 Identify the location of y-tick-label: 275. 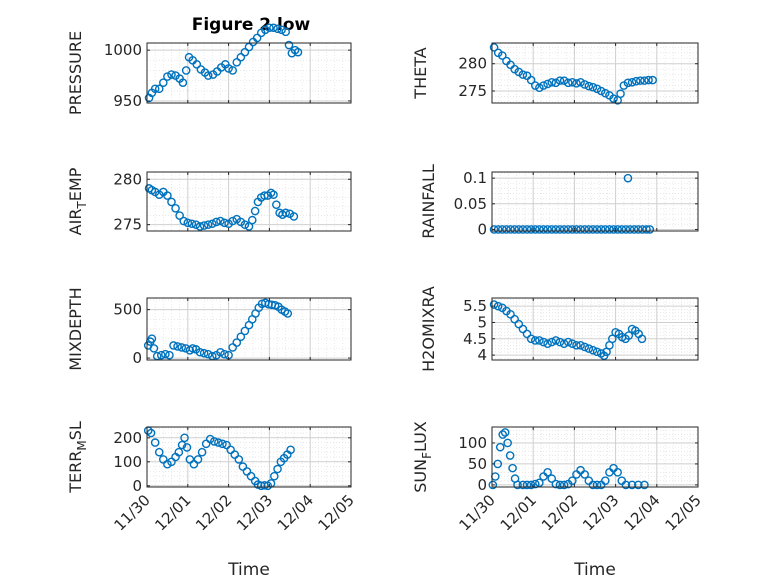
(472, 91).